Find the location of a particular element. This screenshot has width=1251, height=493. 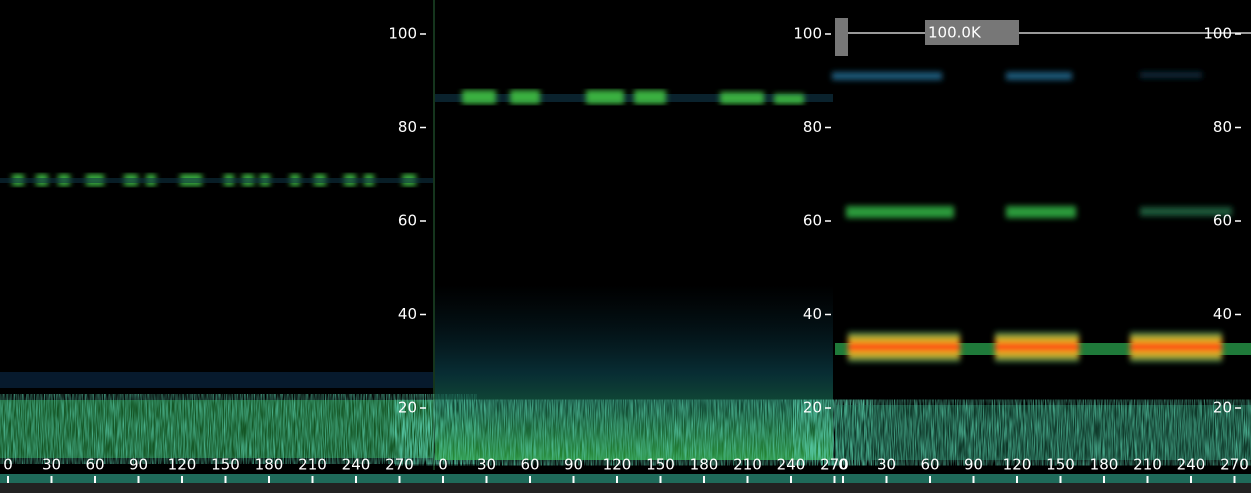

hum-line is located at coordinates (216, 180).